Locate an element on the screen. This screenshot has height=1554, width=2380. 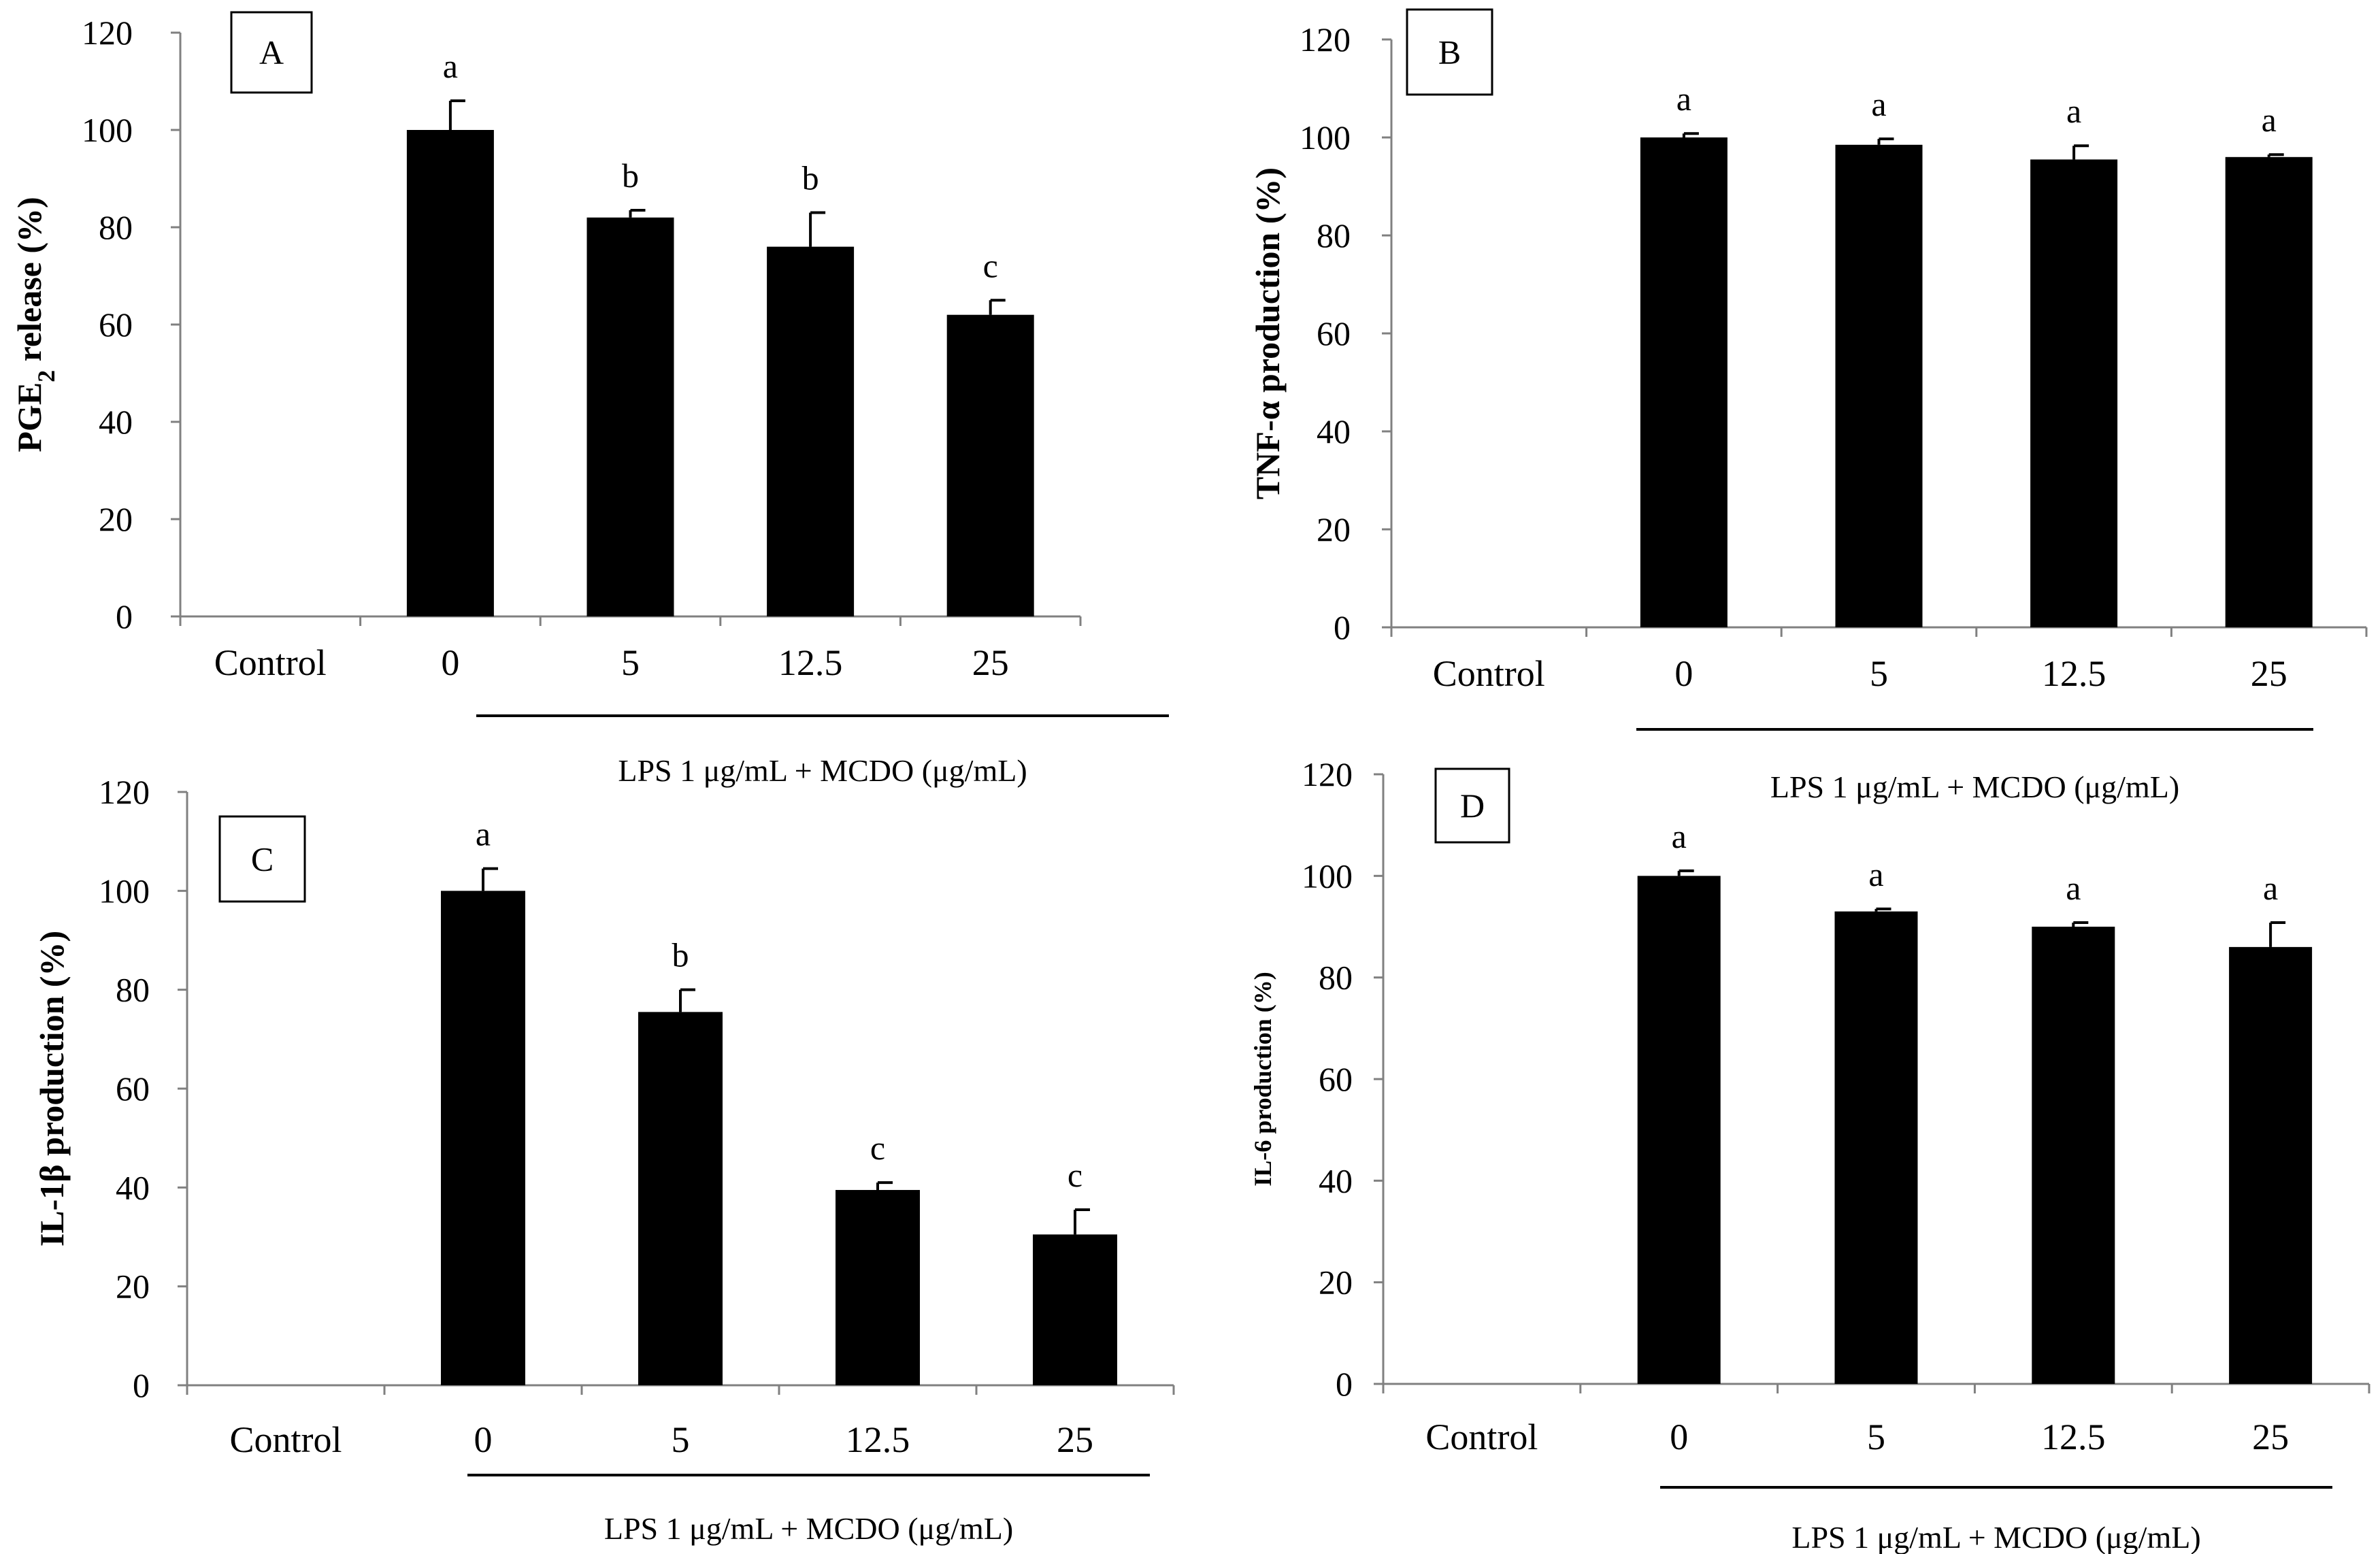
panel-label: A is located at coordinates (271, 52).